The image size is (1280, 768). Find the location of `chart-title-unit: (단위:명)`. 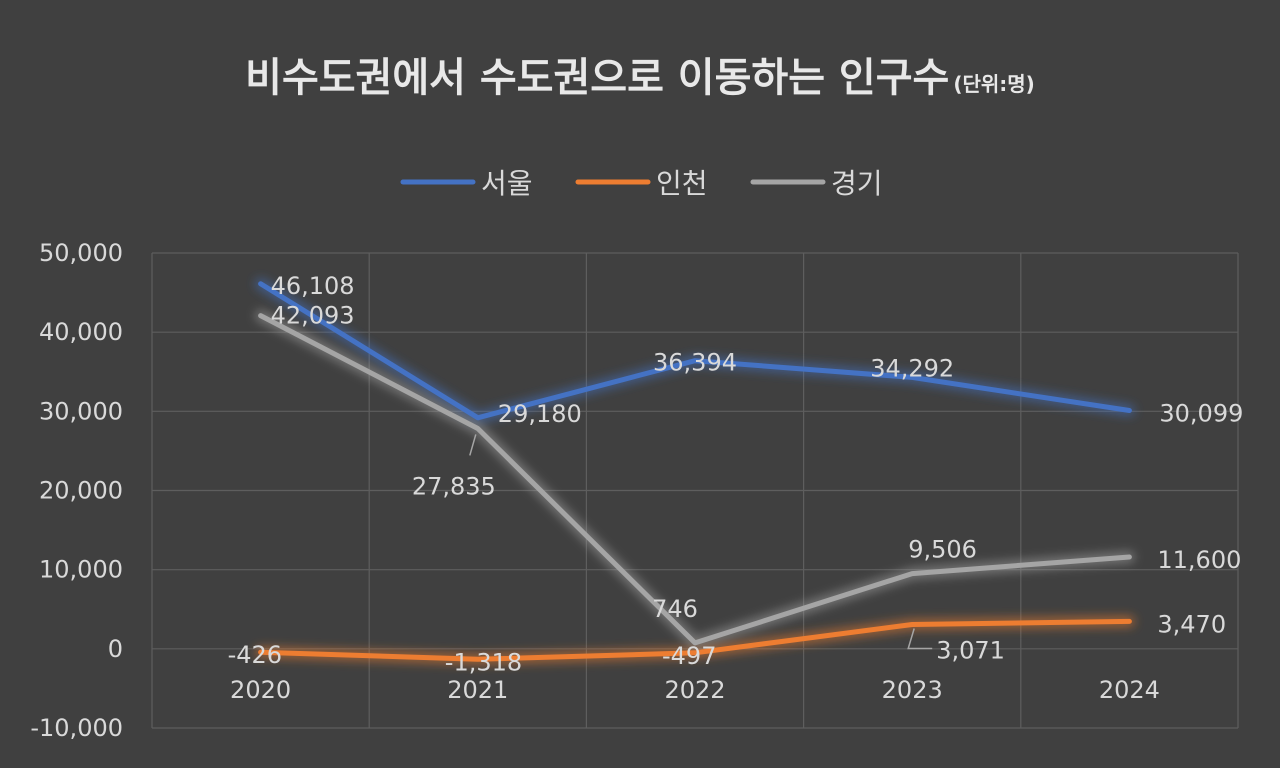

chart-title-unit: (단위:명) is located at coordinates (993, 84).